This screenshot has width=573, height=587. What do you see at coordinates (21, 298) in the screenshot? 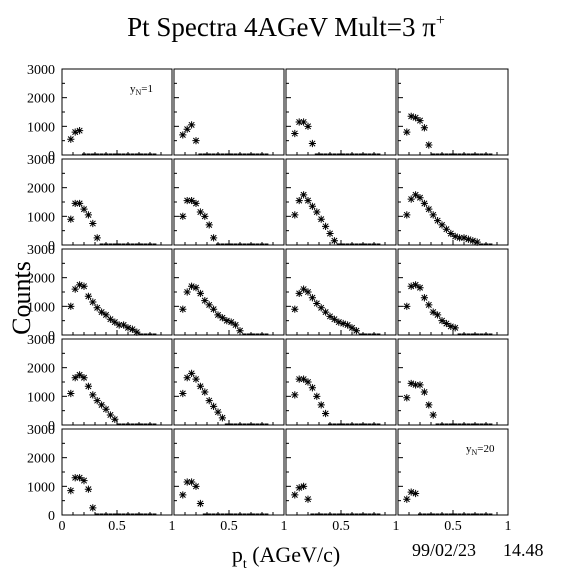
I see `y-axis-label: Counts` at bounding box center [21, 298].